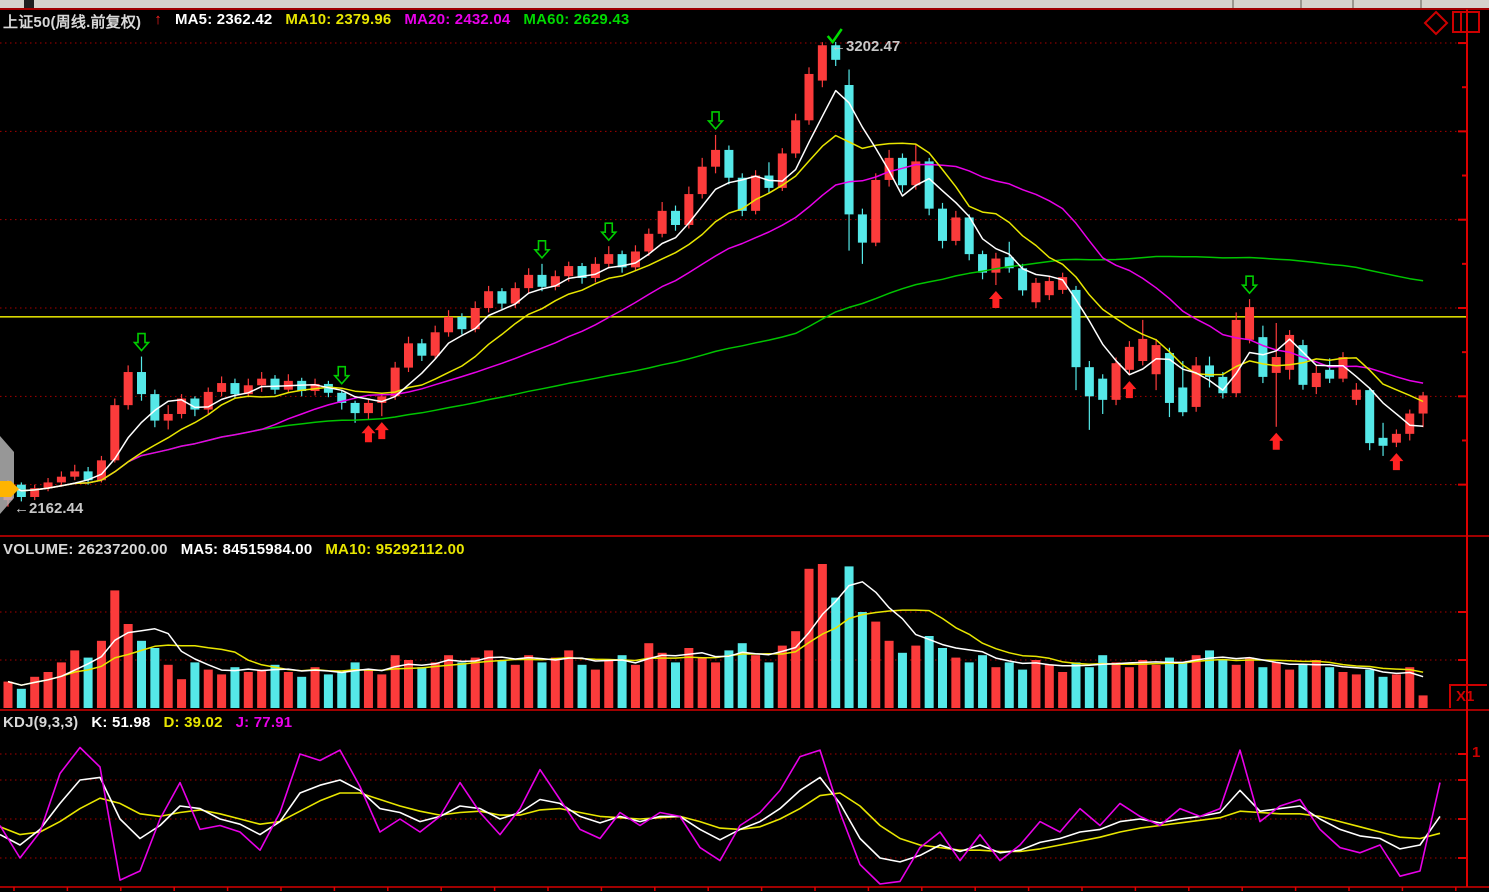  What do you see at coordinates (1468, 696) in the screenshot?
I see `scale-x1-button: X1` at bounding box center [1468, 696].